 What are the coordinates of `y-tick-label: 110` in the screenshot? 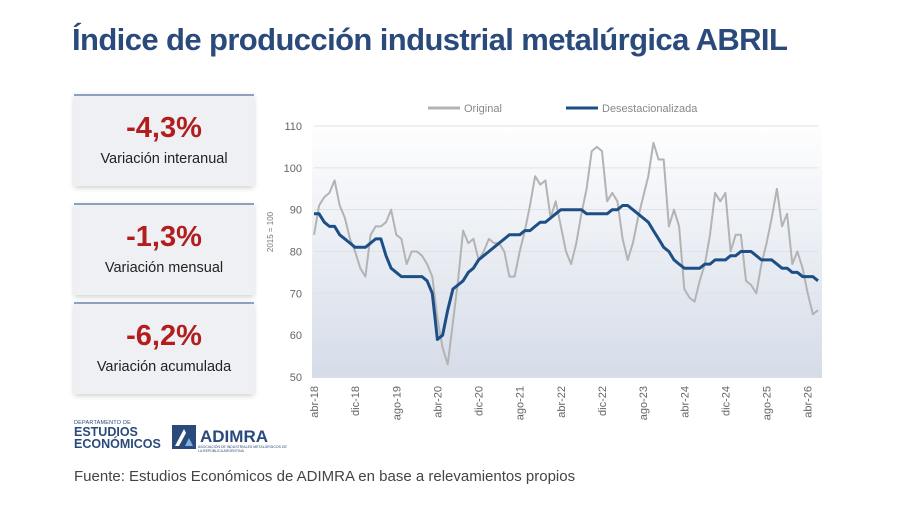 It's located at (293, 127).